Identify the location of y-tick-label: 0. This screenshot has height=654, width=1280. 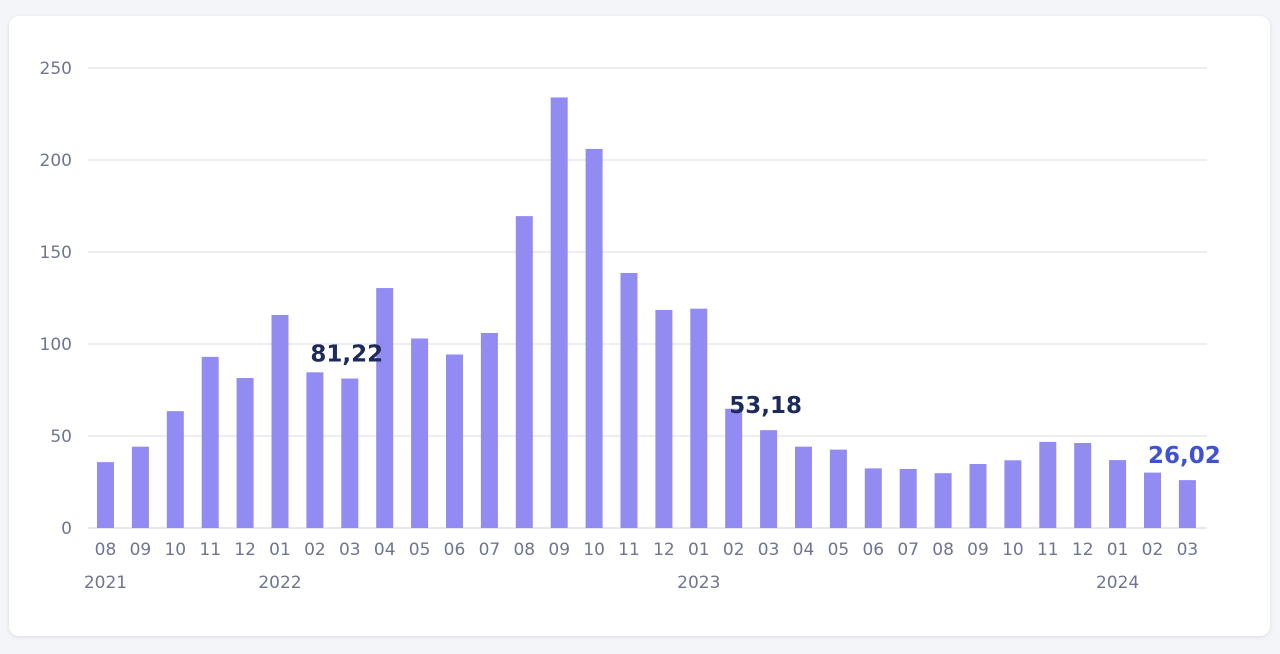
(66, 529).